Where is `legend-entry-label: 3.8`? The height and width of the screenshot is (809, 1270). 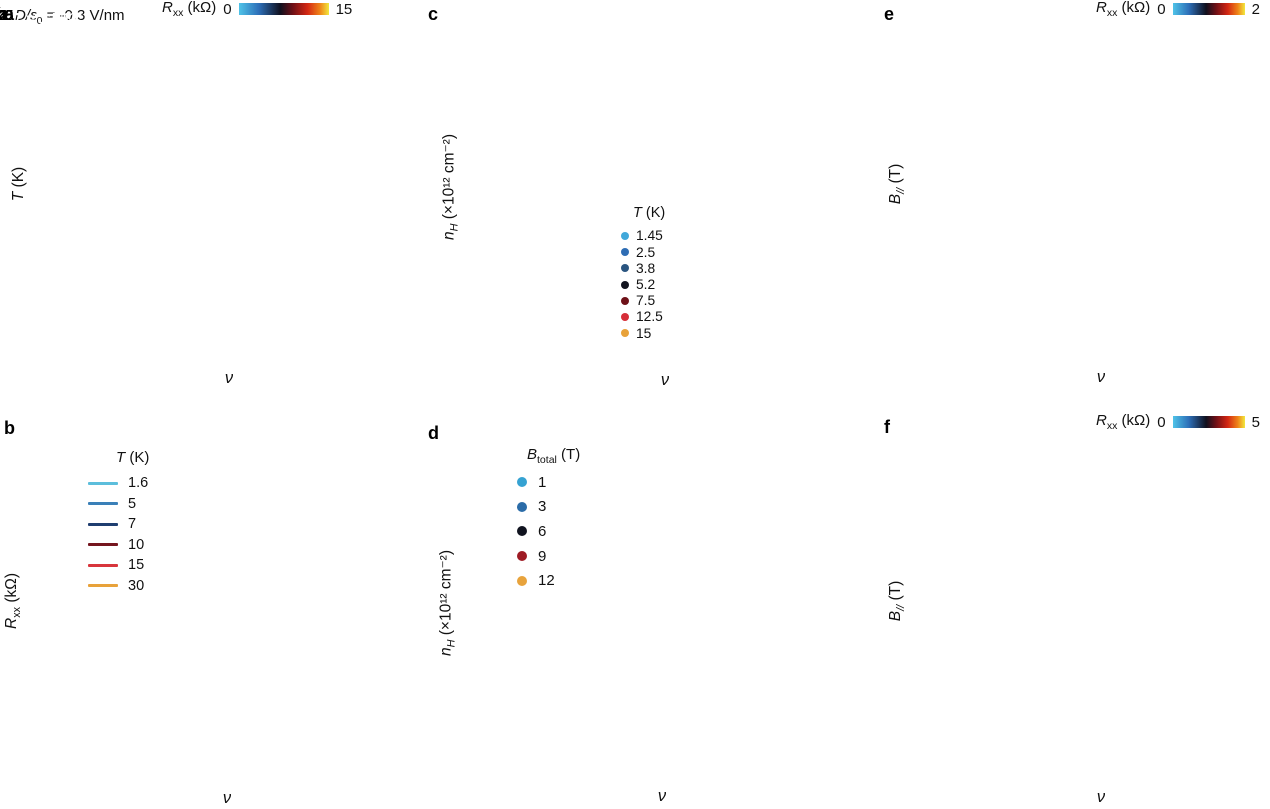 legend-entry-label: 3.8 is located at coordinates (646, 268).